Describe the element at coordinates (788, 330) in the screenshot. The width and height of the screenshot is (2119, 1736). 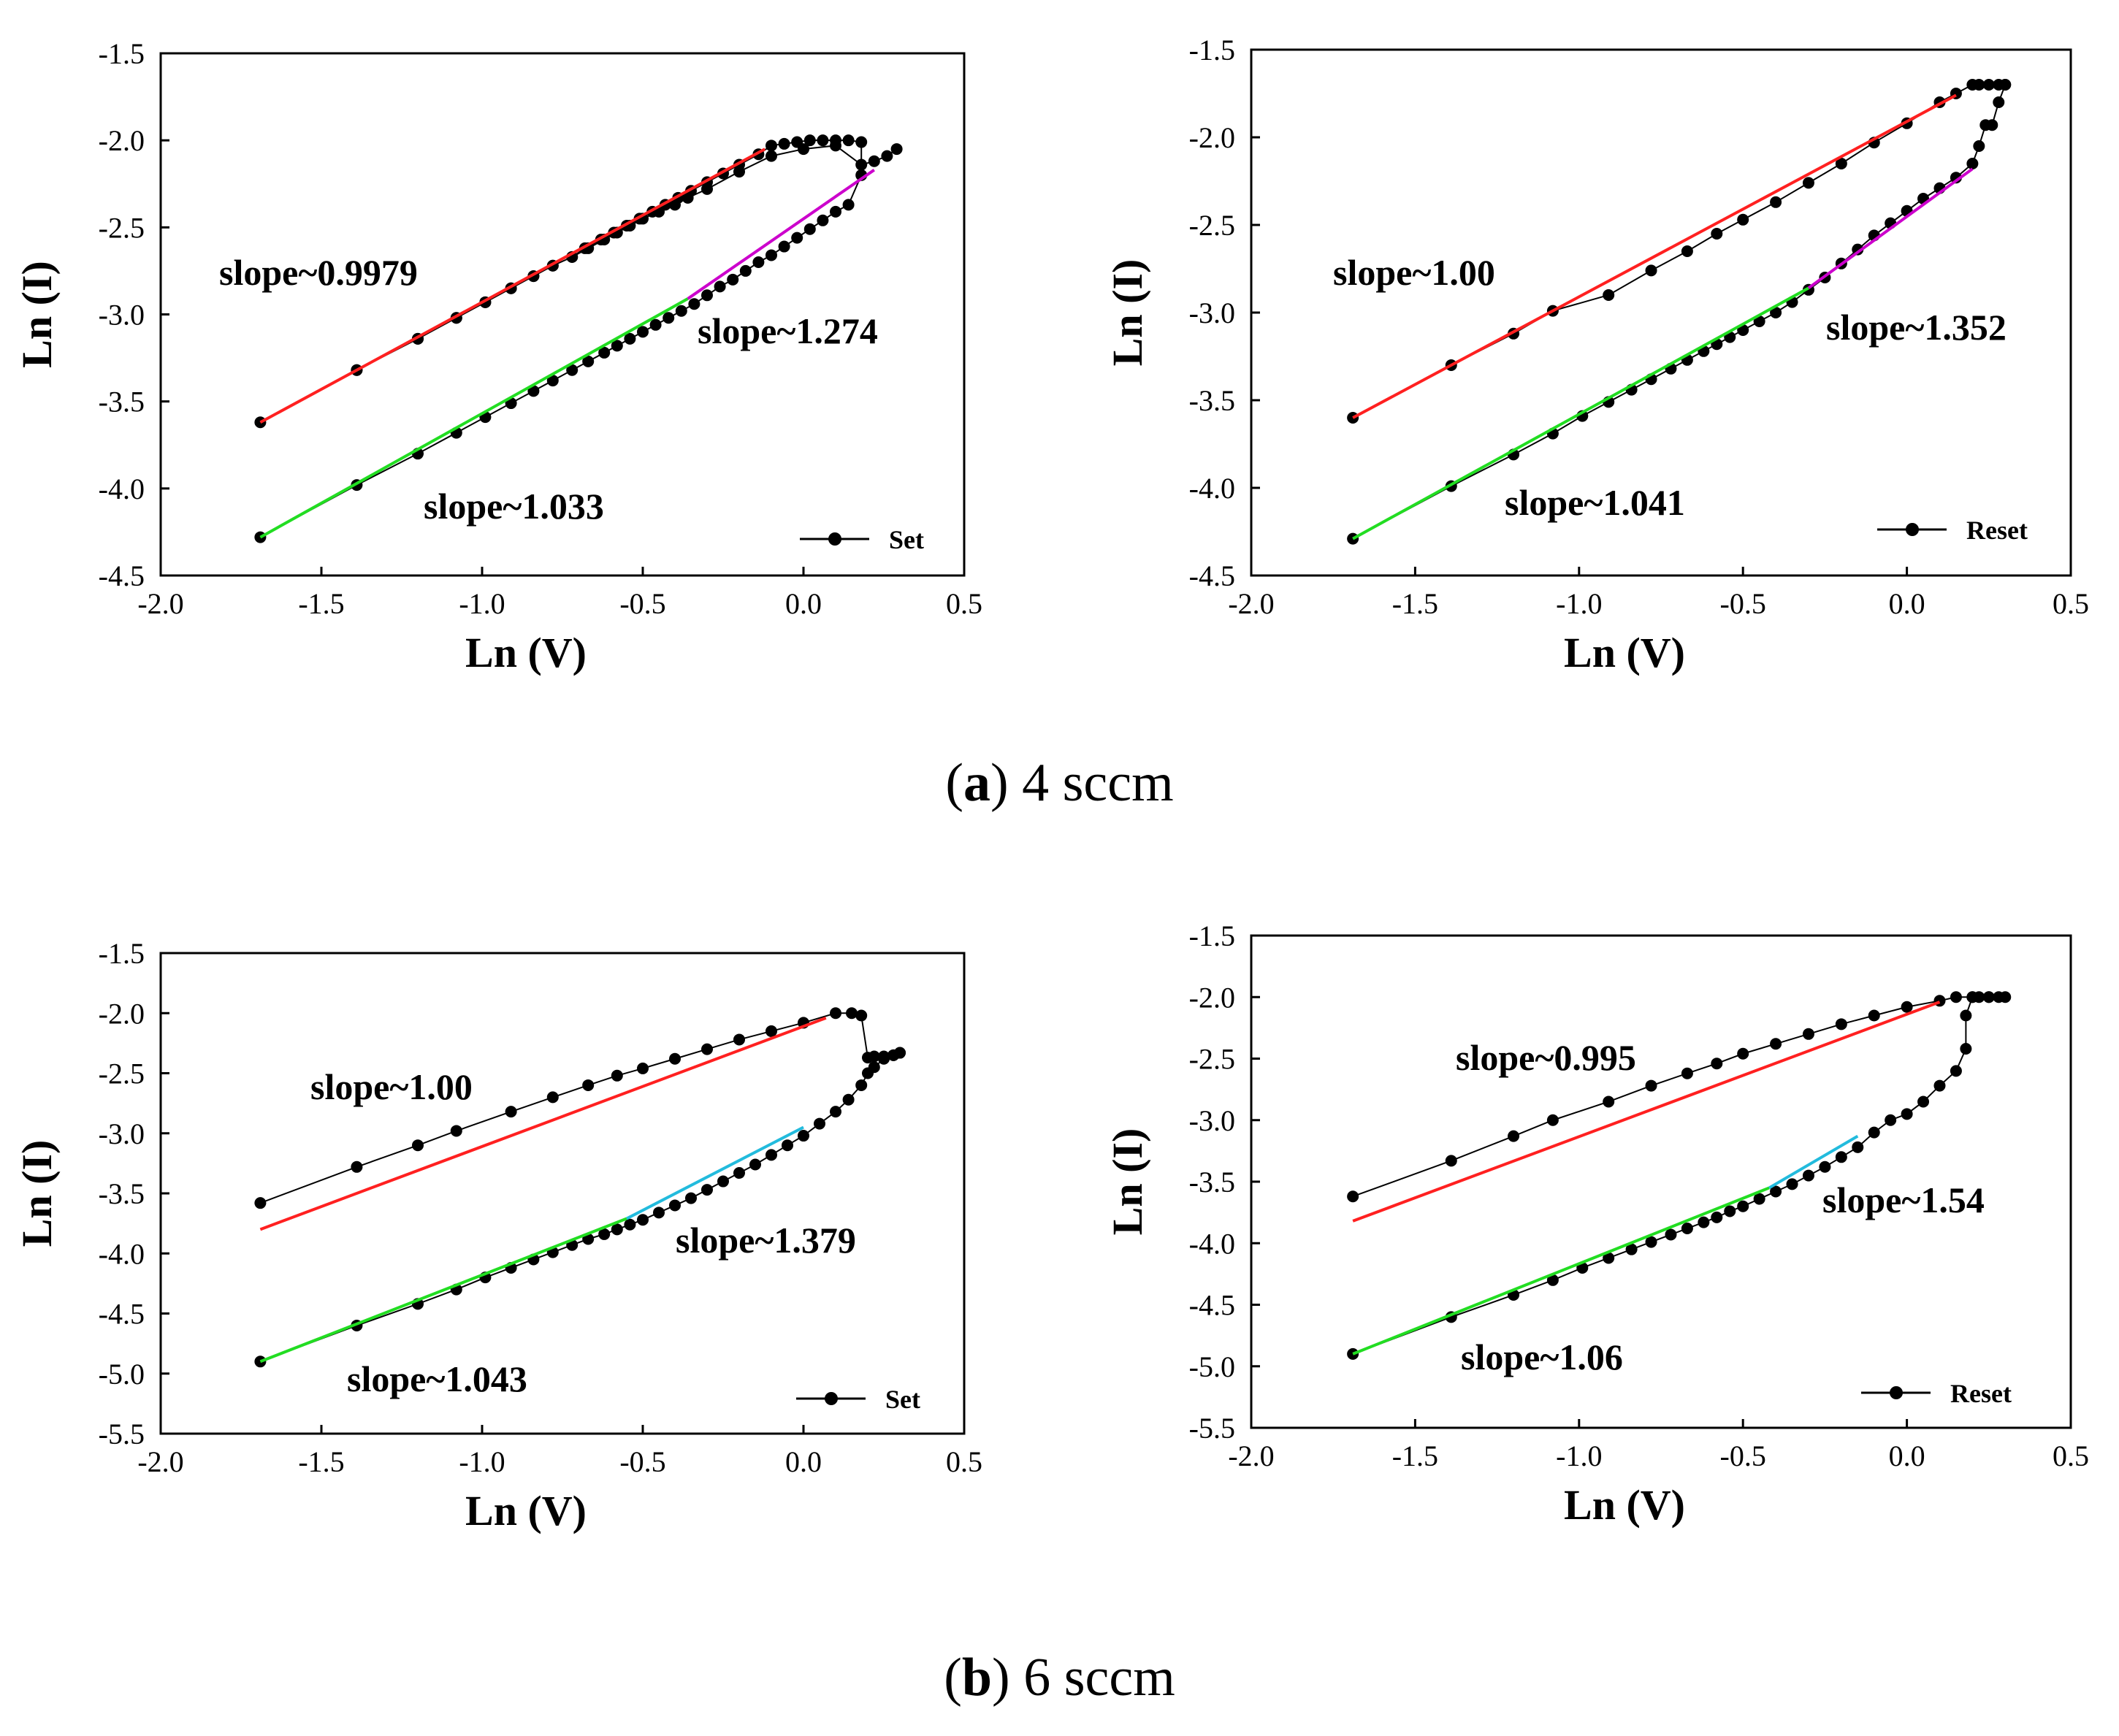
I see `slope-annotation: slope~1.274` at that location.